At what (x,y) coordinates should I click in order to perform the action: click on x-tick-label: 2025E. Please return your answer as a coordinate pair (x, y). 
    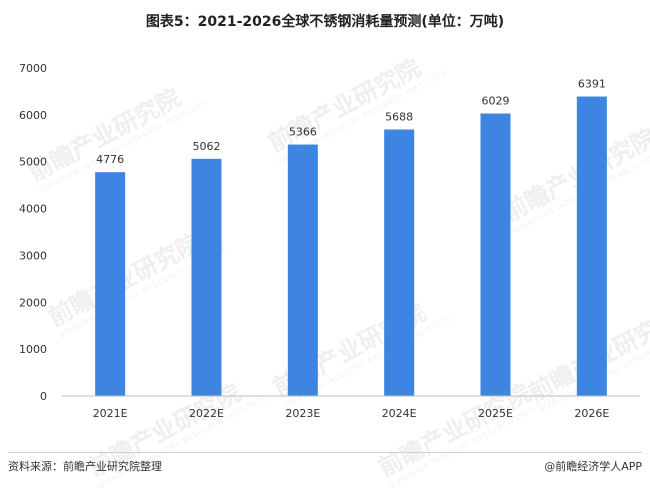
    Looking at the image, I should click on (495, 413).